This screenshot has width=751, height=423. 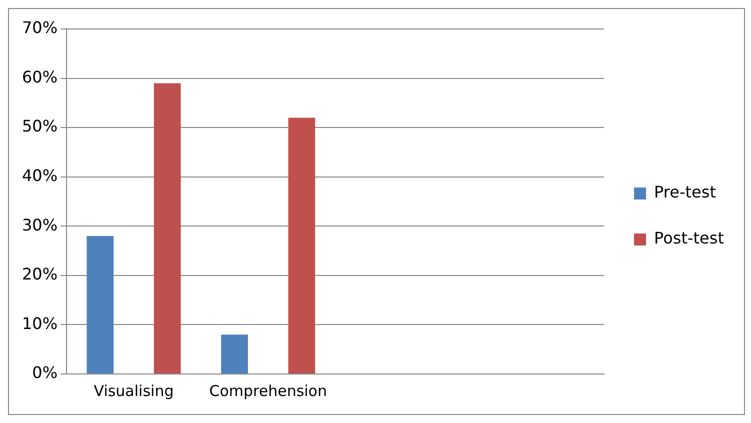 I want to click on y-tick-label: 40%, so click(x=40, y=176).